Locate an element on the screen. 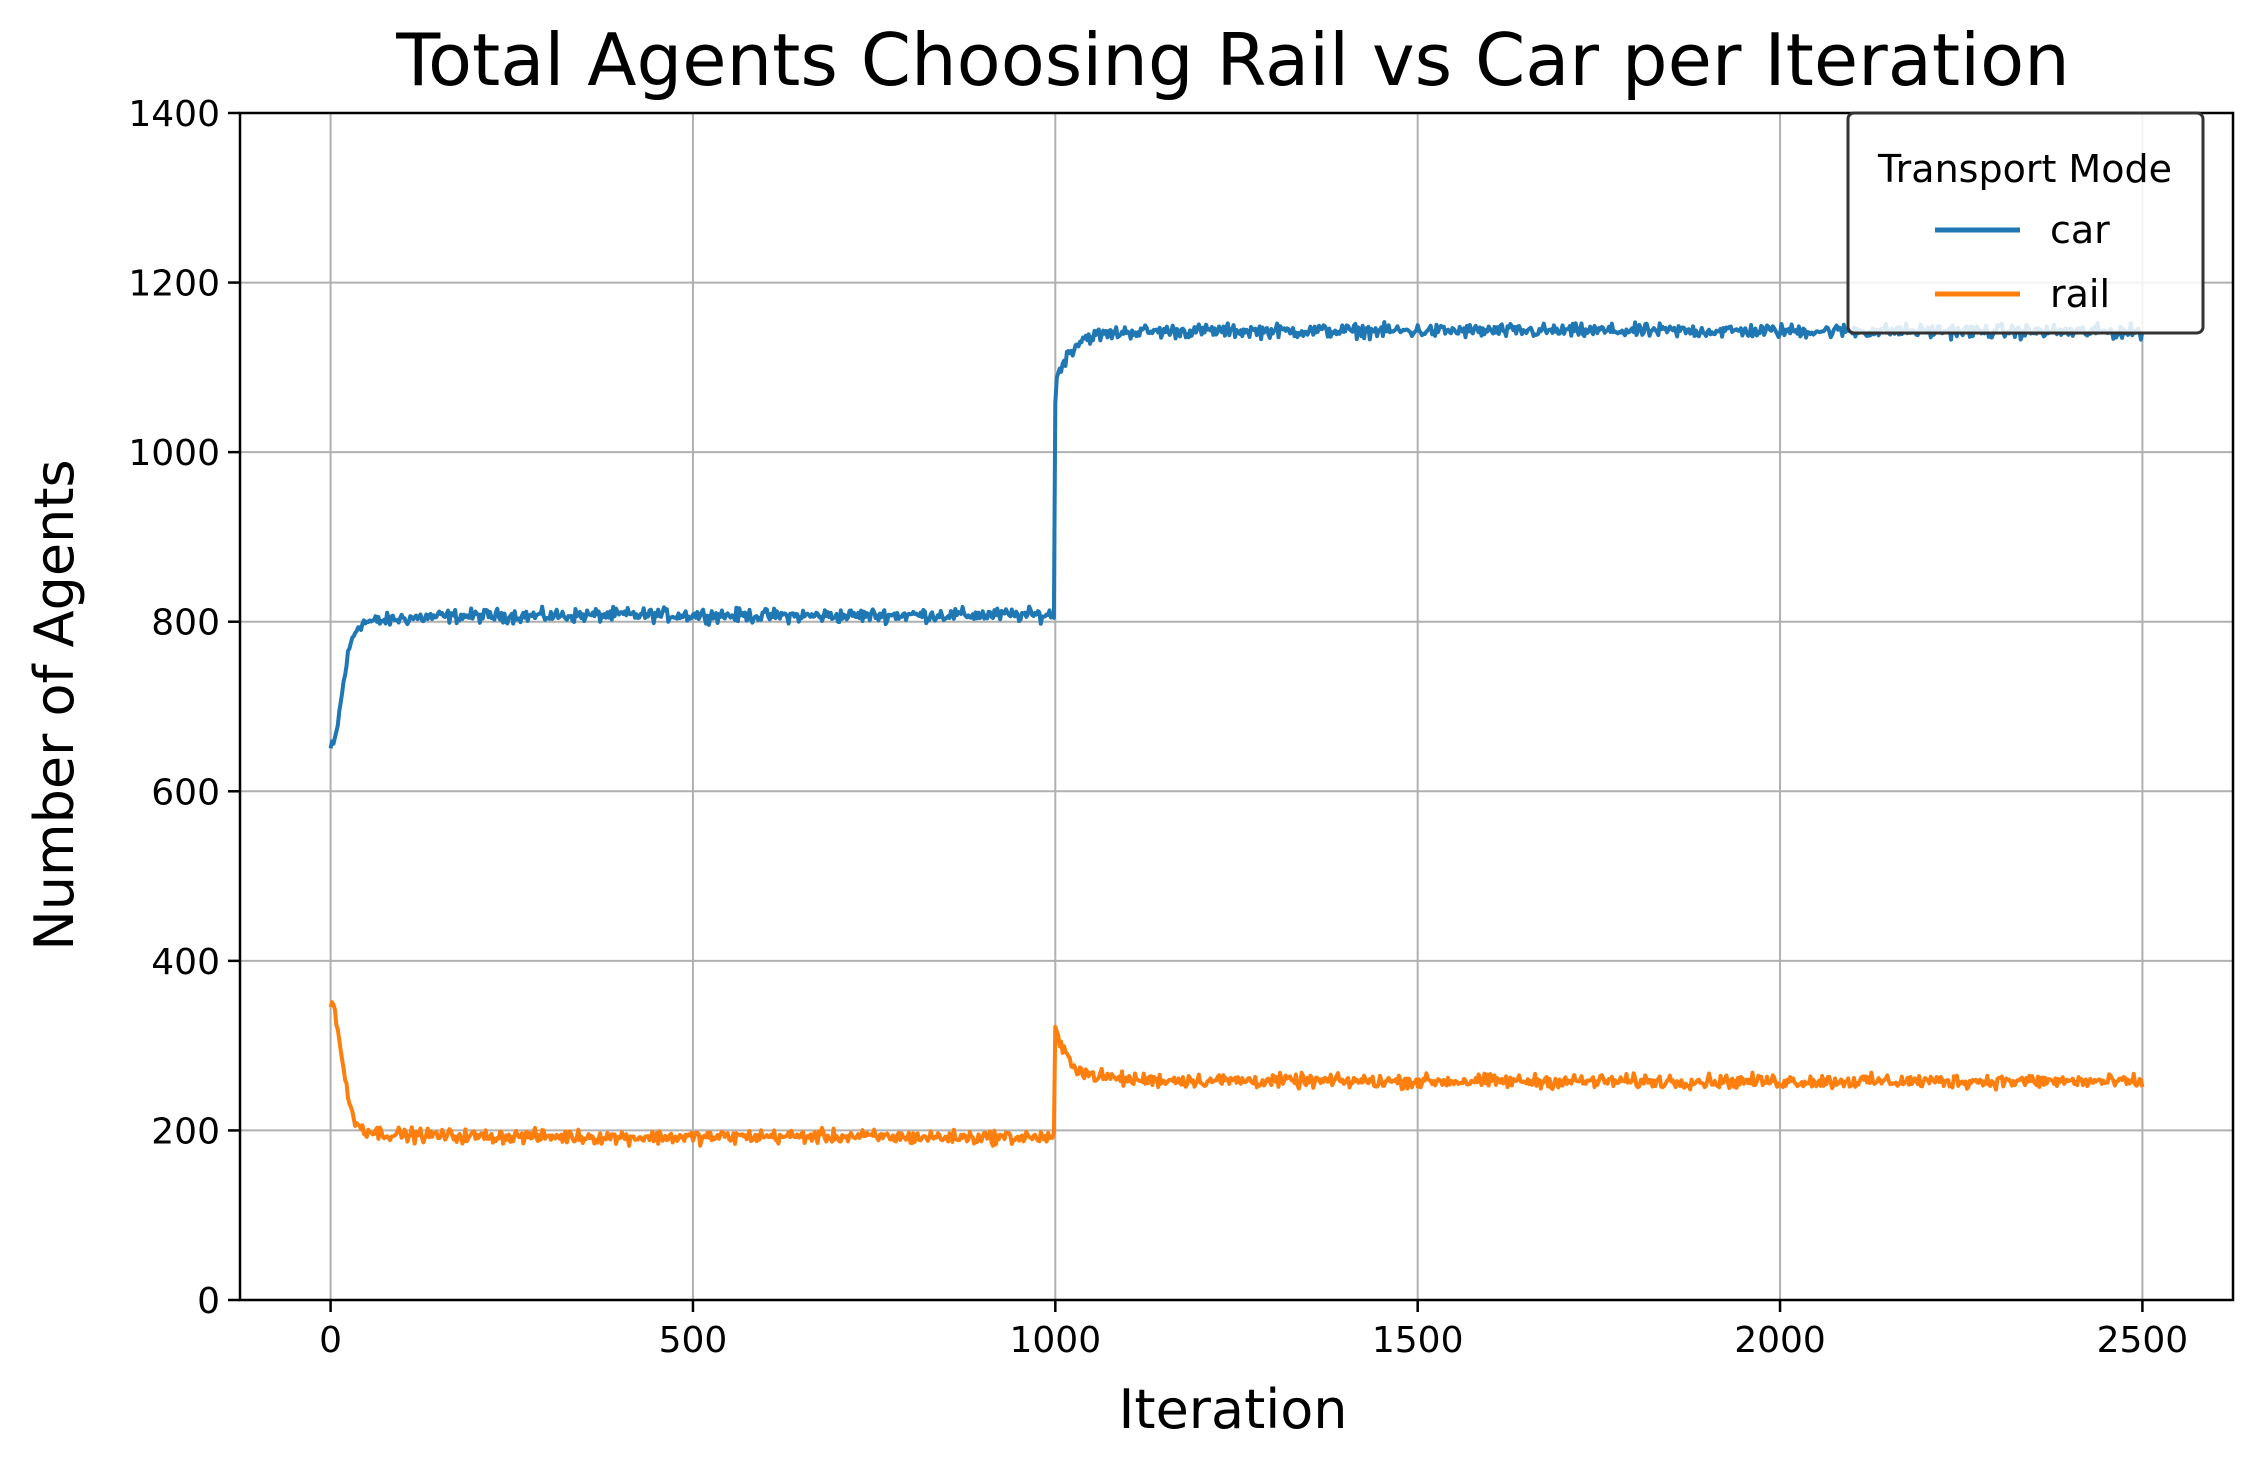 The width and height of the screenshot is (2250, 1470). legend-label-car: car is located at coordinates (2080, 230).